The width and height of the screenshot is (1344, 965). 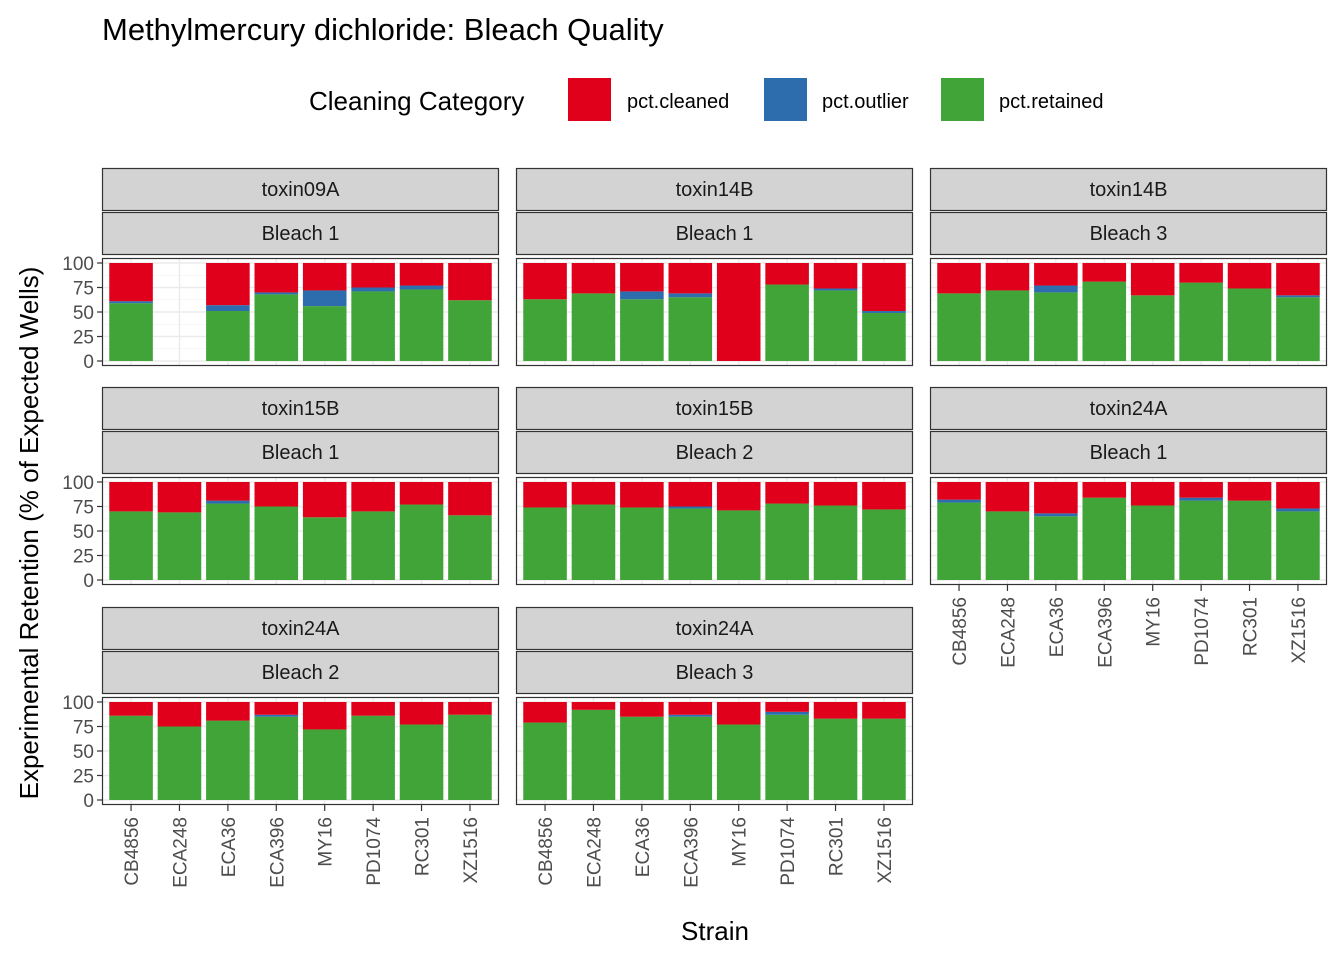 What do you see at coordinates (88, 801) in the screenshot?
I see `y-tick-label: 0` at bounding box center [88, 801].